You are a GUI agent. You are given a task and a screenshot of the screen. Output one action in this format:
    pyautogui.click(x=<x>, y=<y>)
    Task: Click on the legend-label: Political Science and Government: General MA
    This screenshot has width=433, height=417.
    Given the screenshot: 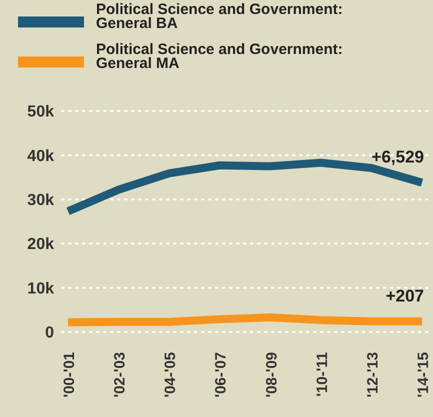 What is the action you would take?
    pyautogui.click(x=219, y=56)
    